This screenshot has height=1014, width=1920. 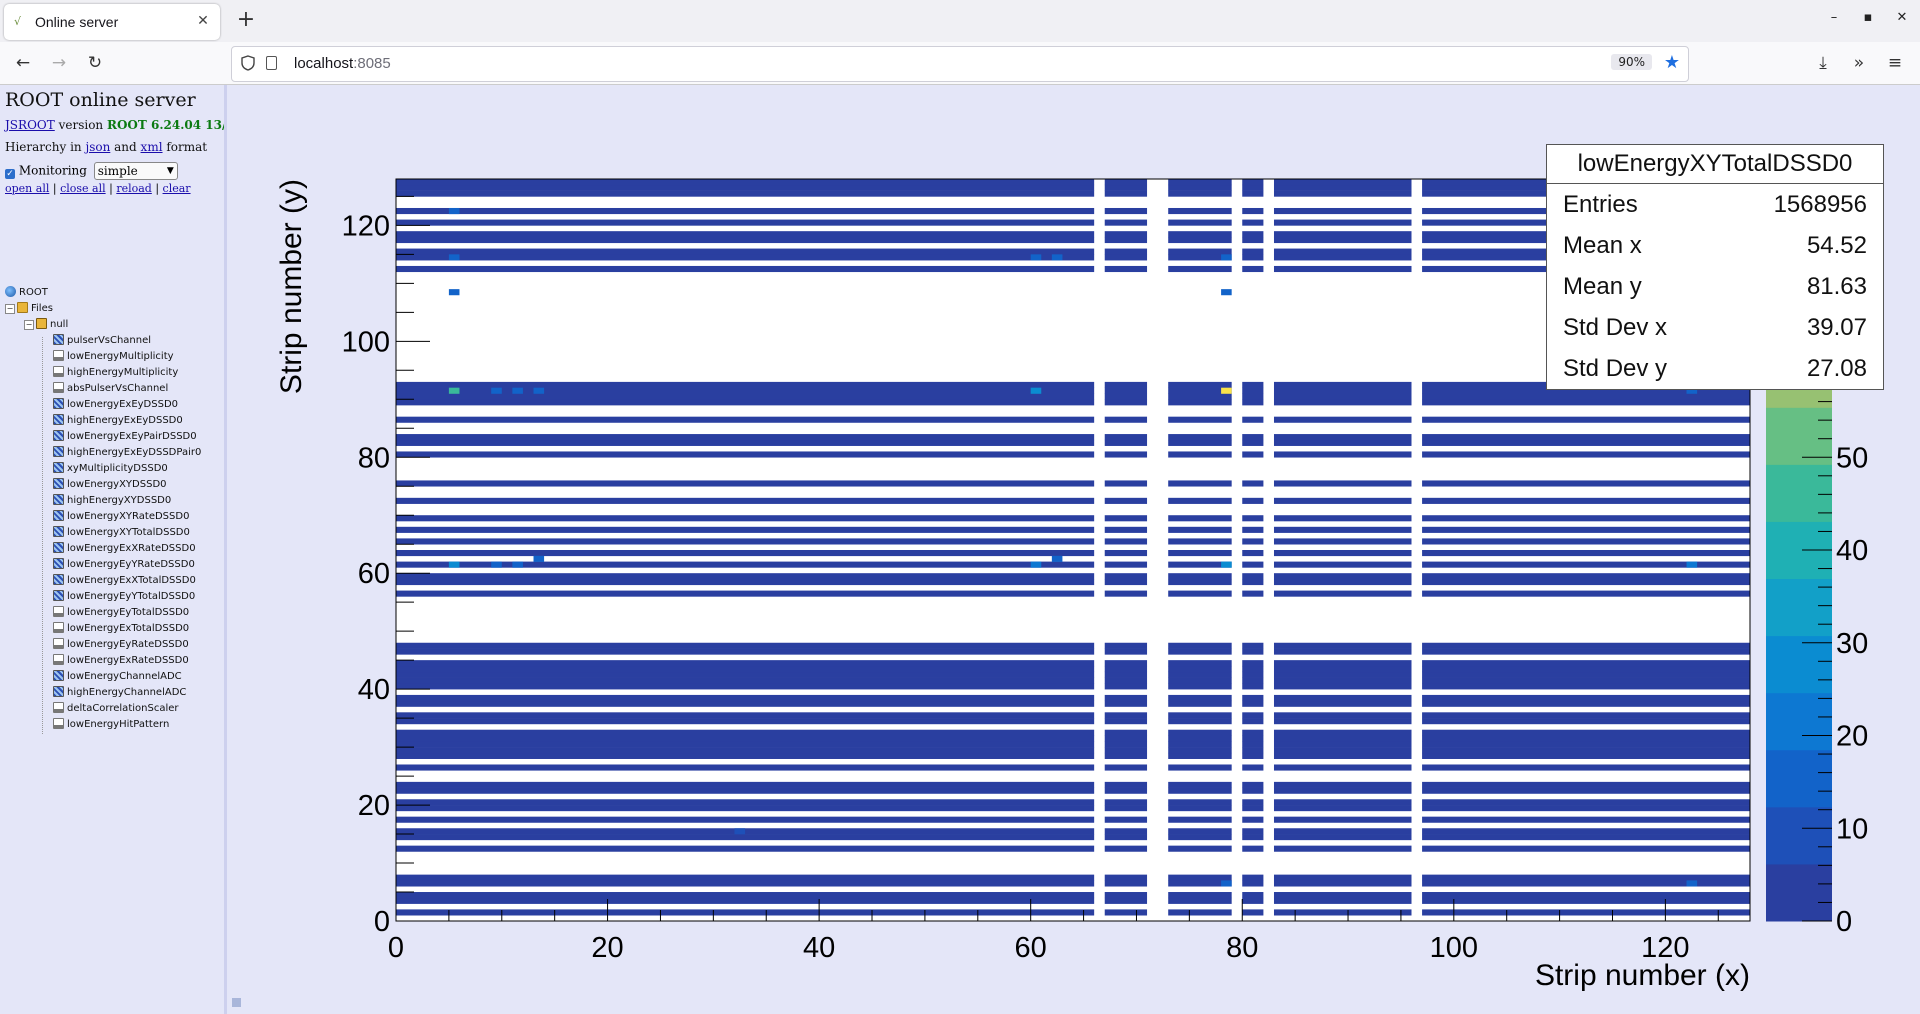 What do you see at coordinates (124, 549) in the screenshot?
I see `tree-item: lowEnergyExXRateDSSD0` at bounding box center [124, 549].